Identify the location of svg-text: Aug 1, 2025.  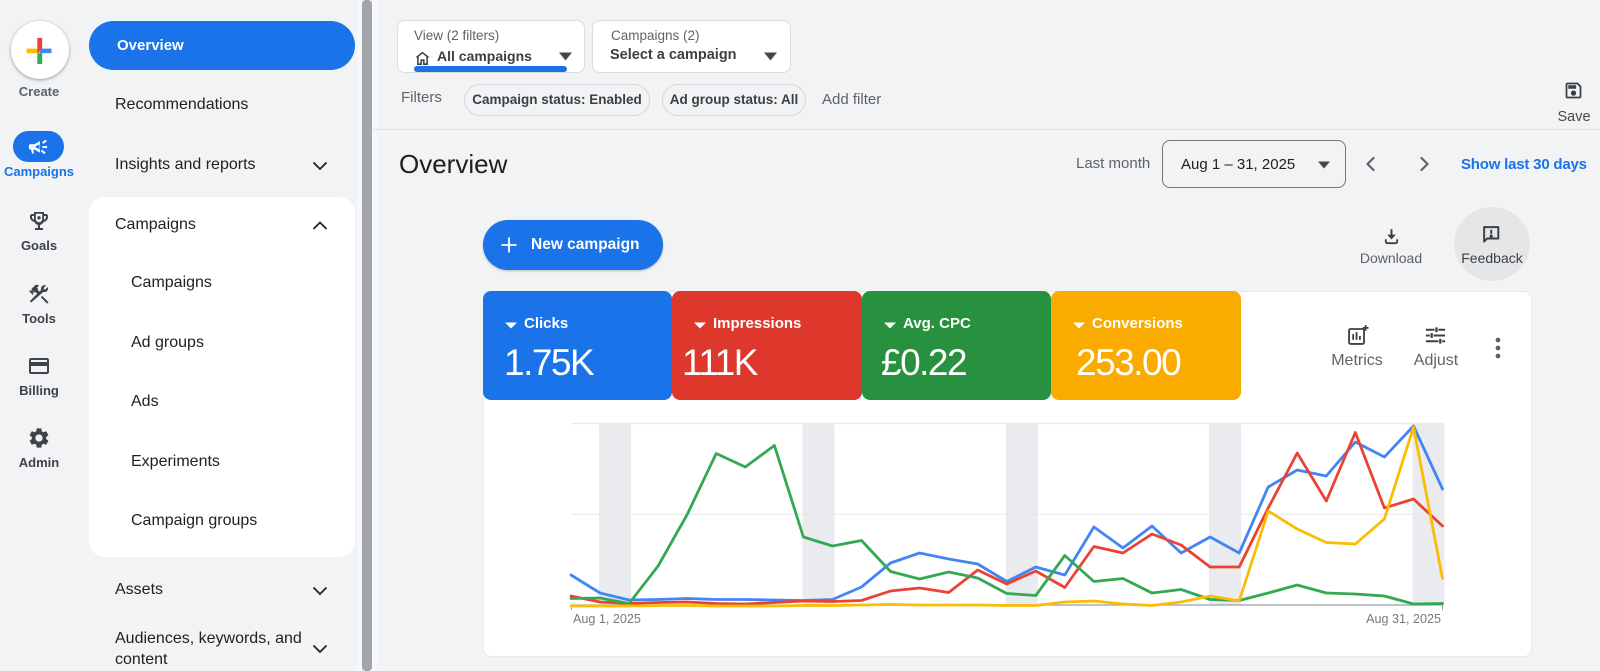
(607, 619).